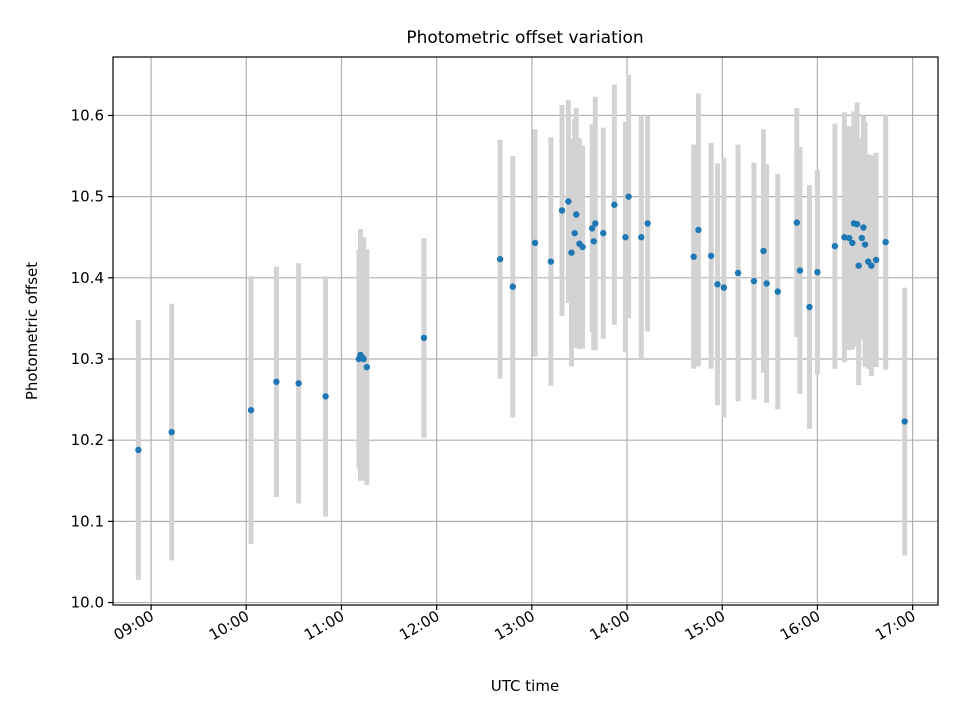 This screenshot has height=720, width=960. I want to click on y-tick-label: 10.1, so click(87, 521).